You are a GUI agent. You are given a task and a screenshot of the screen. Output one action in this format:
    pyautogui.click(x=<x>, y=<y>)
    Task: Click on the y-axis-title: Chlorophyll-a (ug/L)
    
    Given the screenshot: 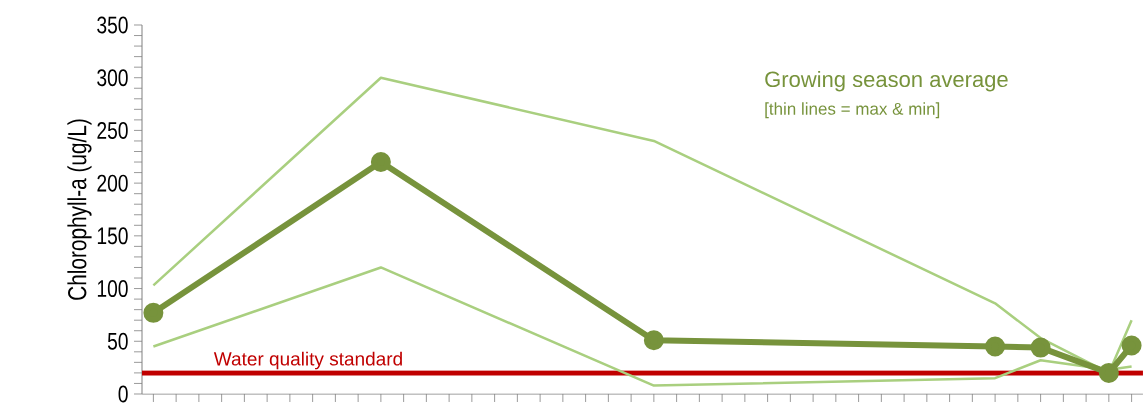 What is the action you would take?
    pyautogui.click(x=79, y=209)
    